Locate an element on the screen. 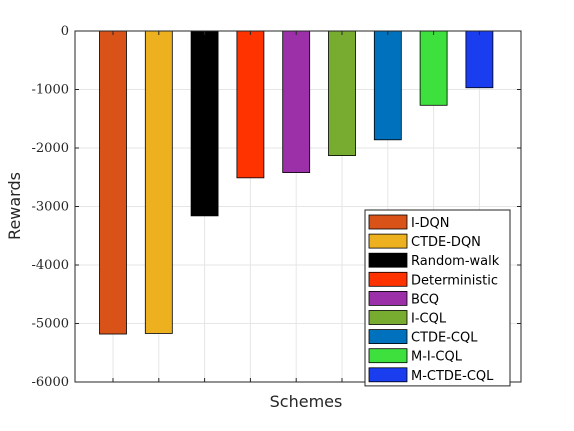 This screenshot has height=431, width=574. x-axis-title: Schemes is located at coordinates (306, 401).